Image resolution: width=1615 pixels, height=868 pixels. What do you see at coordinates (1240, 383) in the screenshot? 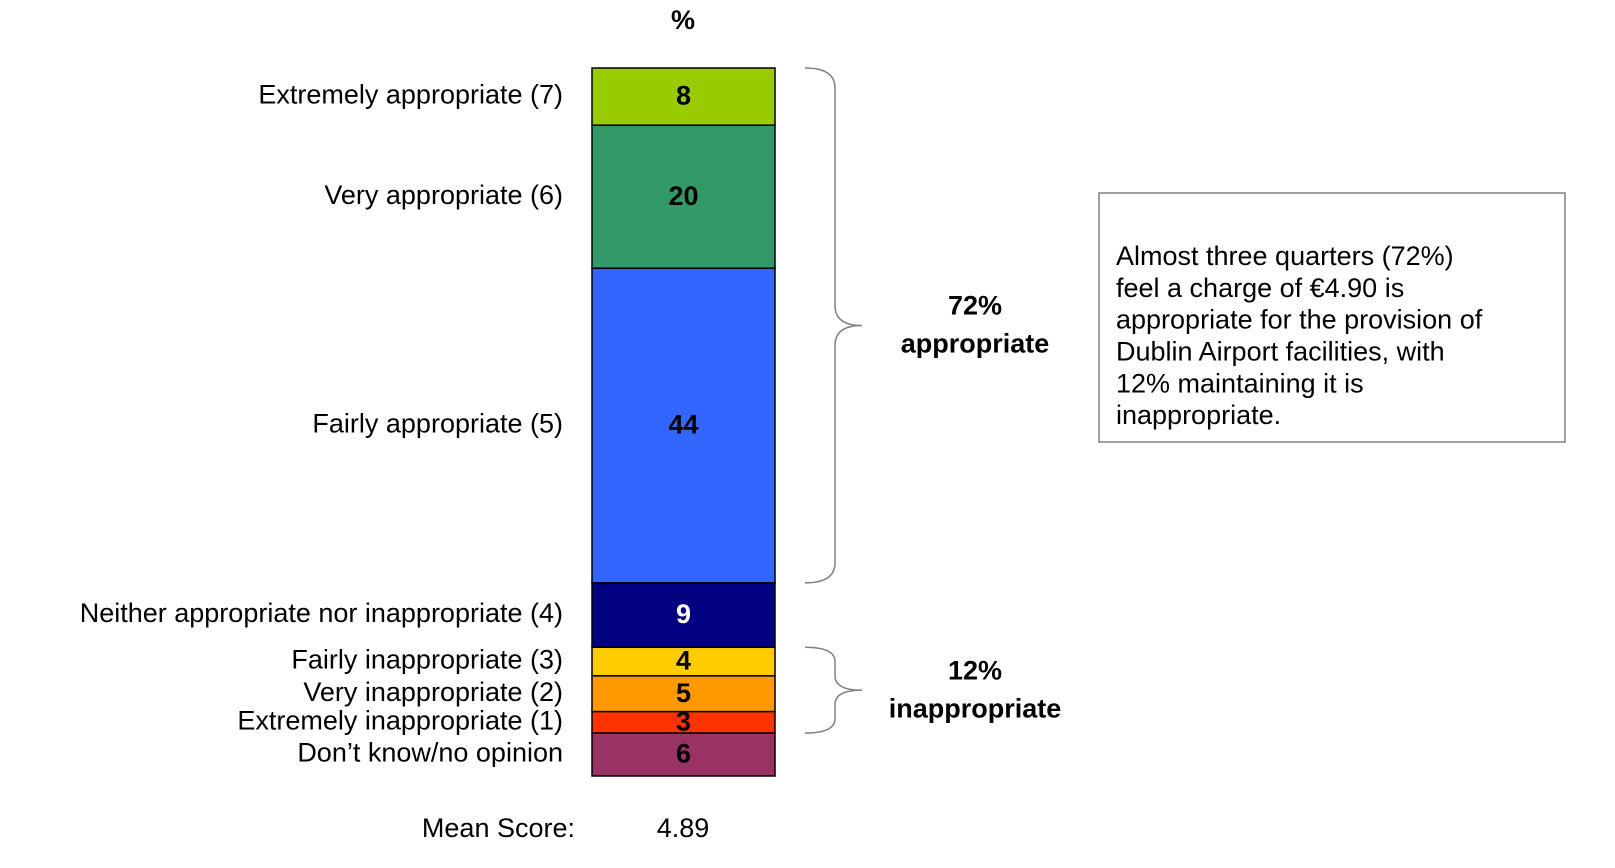
I see `note-line: 12% maintaining it is` at bounding box center [1240, 383].